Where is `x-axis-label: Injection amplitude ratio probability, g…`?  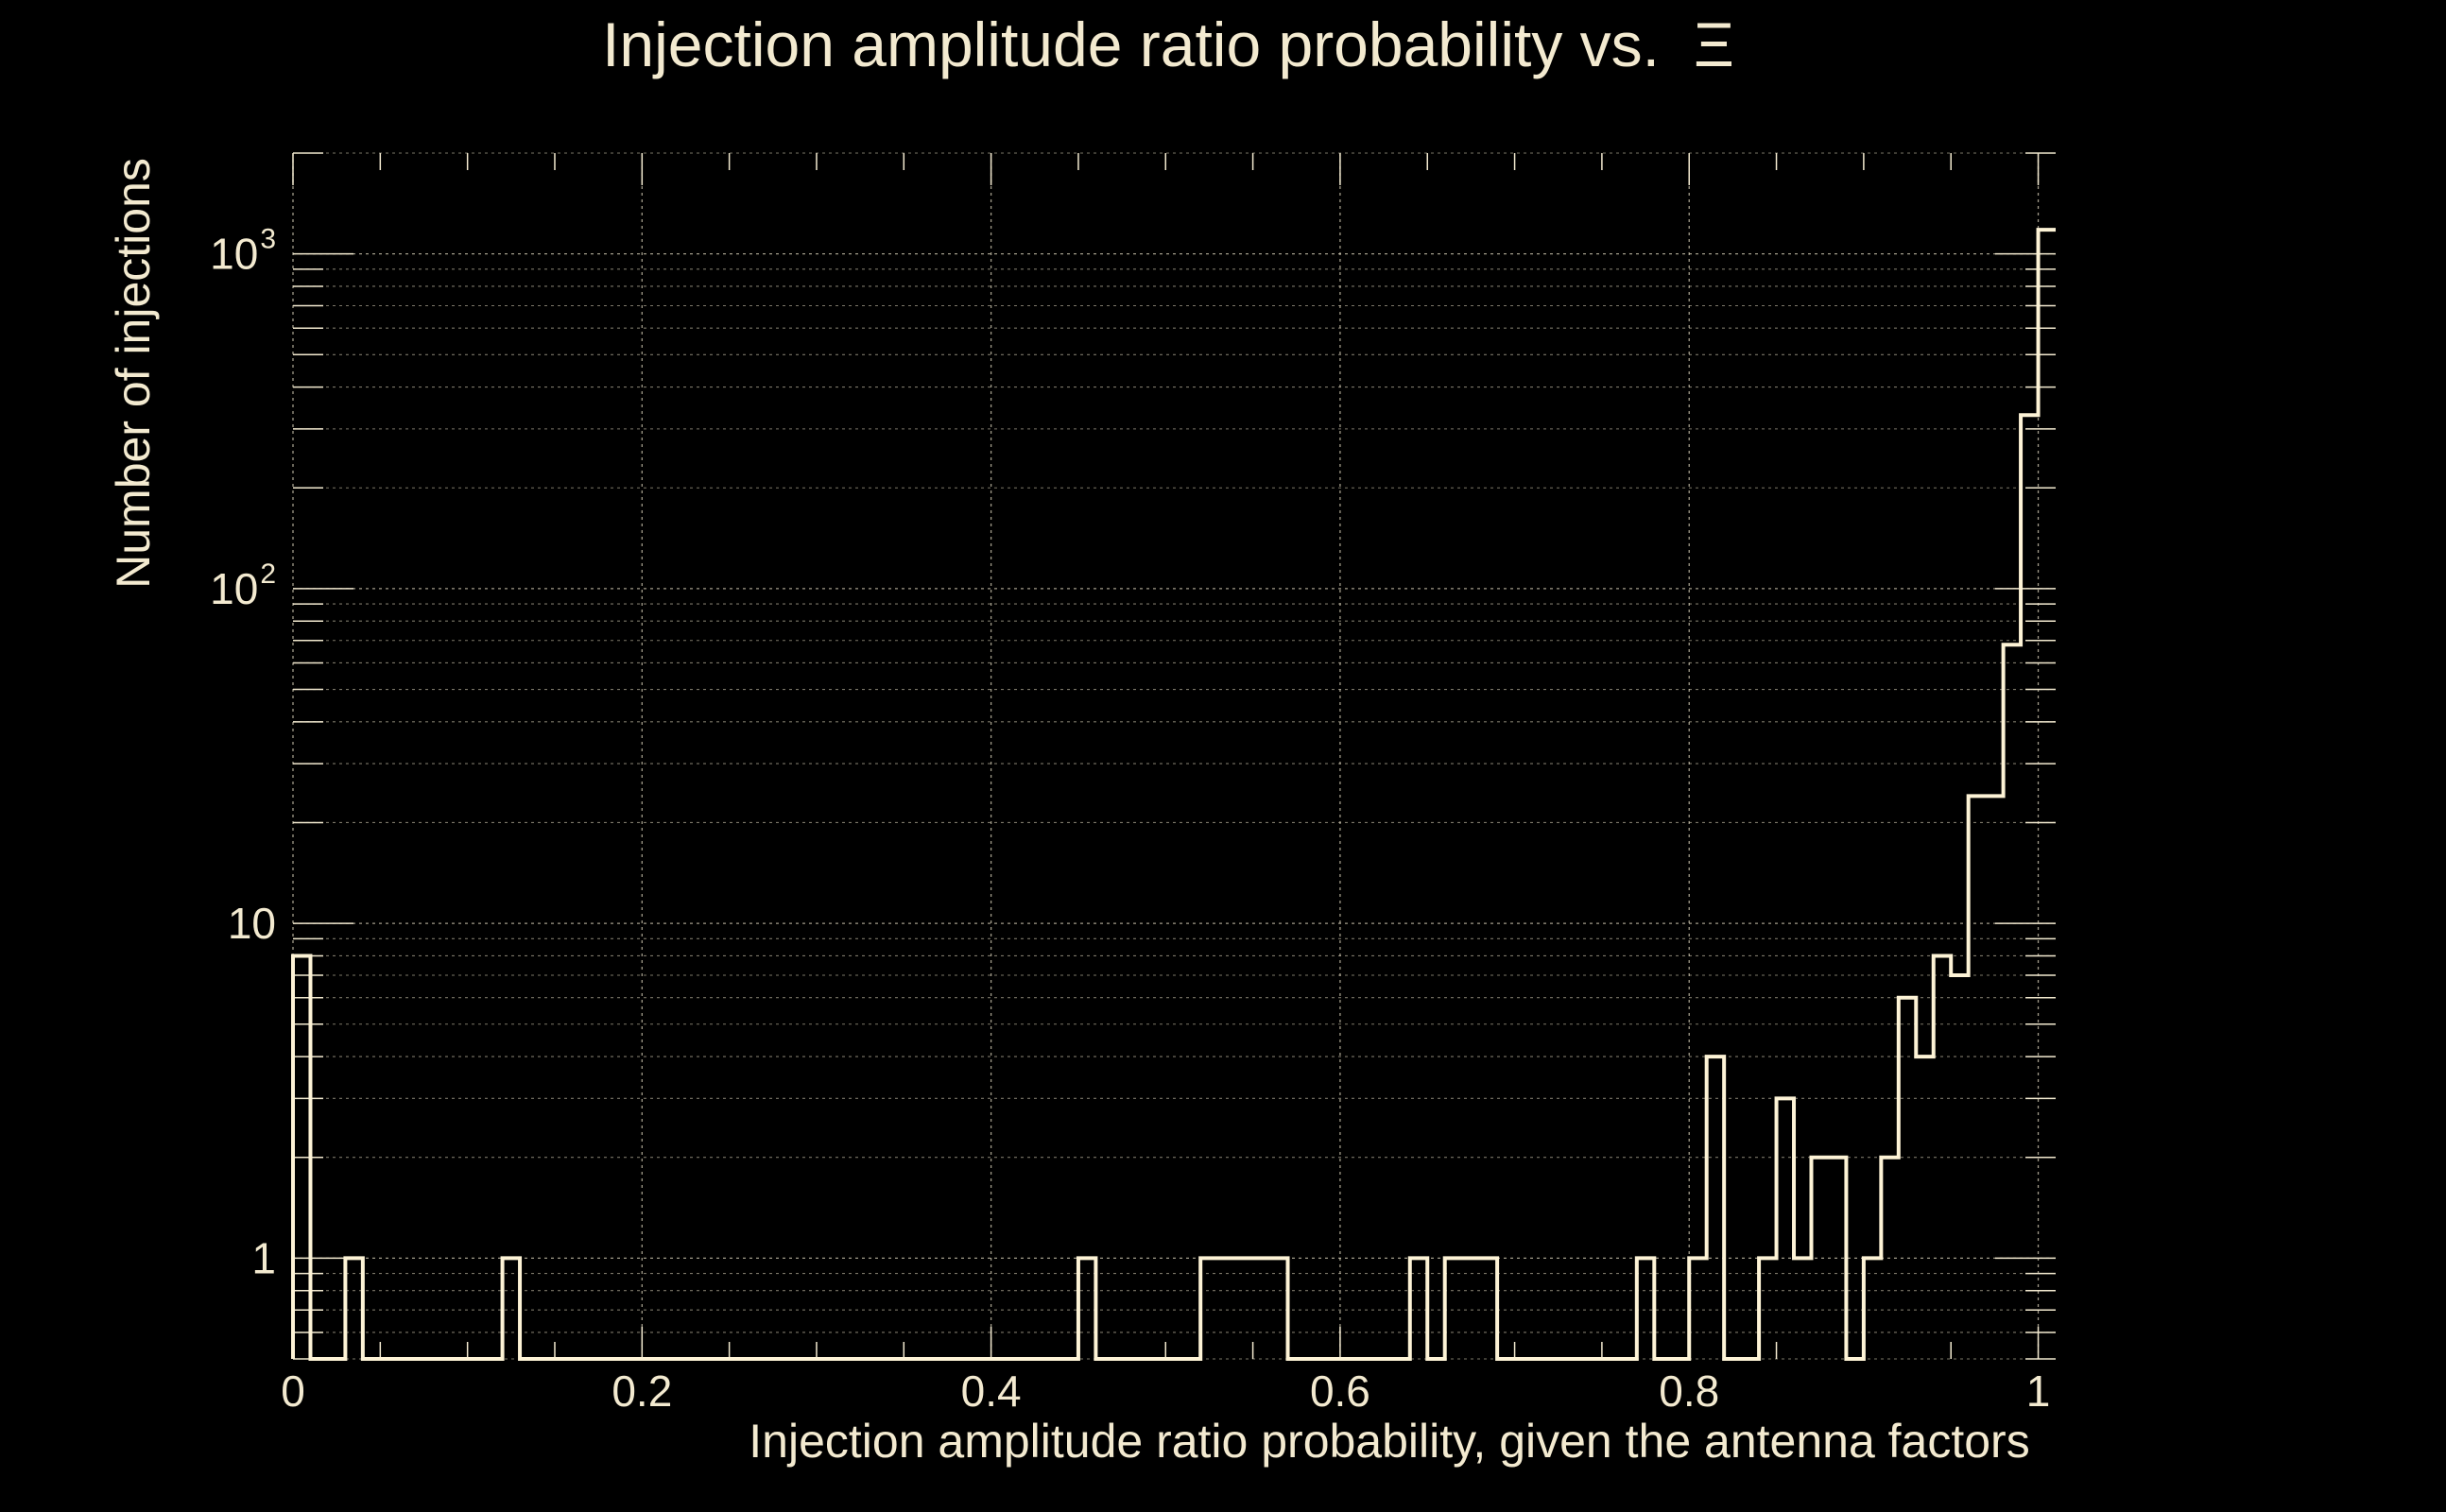 x-axis-label: Injection amplitude ratio probability, g… is located at coordinates (1389, 1441).